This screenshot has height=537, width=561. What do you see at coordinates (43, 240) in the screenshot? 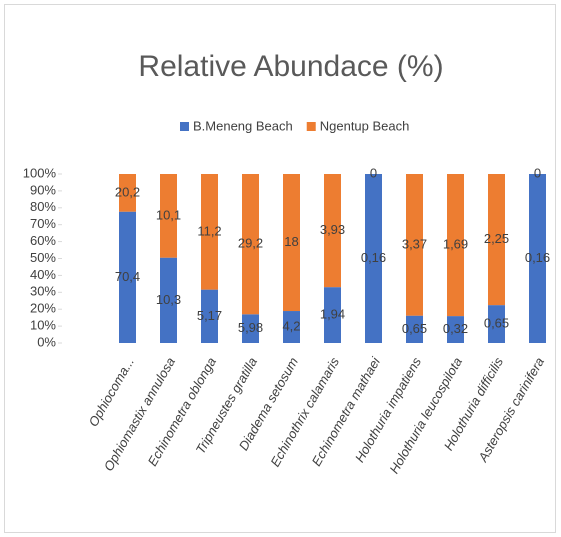
I see `y-tick-label: 60%` at bounding box center [43, 240].